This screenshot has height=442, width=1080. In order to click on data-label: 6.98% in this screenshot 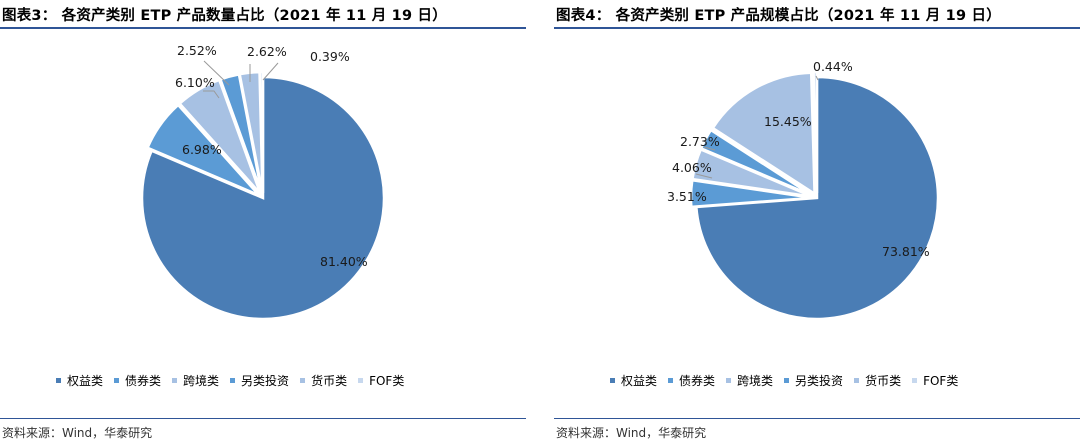, I will do `click(202, 149)`.